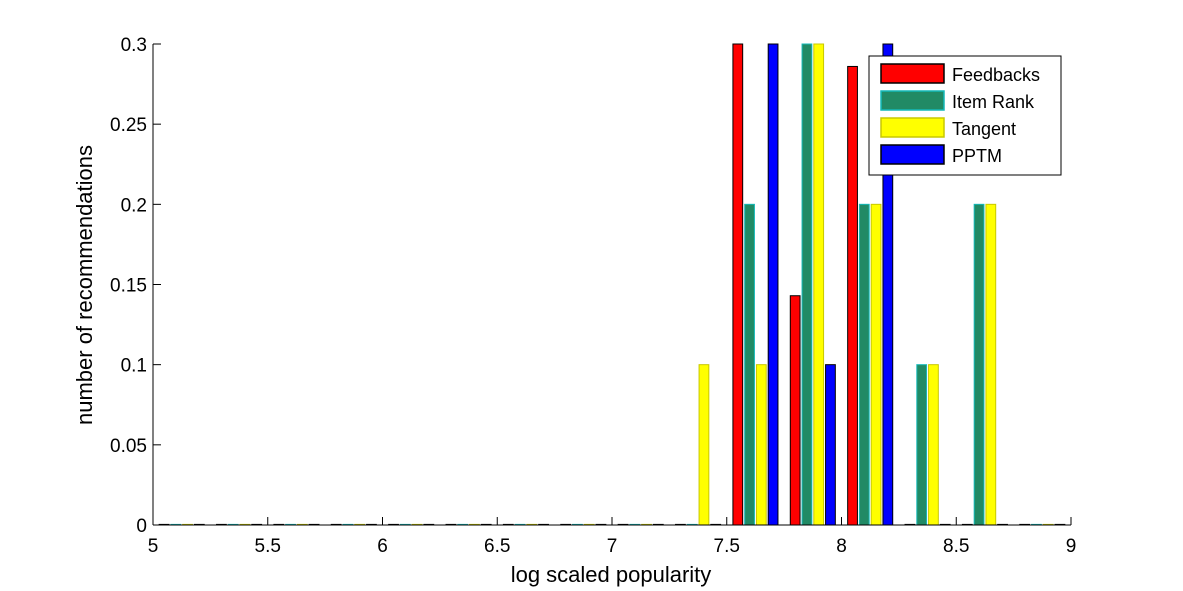 This screenshot has height=591, width=1183. I want to click on y-tick-label: 0, so click(141, 526).